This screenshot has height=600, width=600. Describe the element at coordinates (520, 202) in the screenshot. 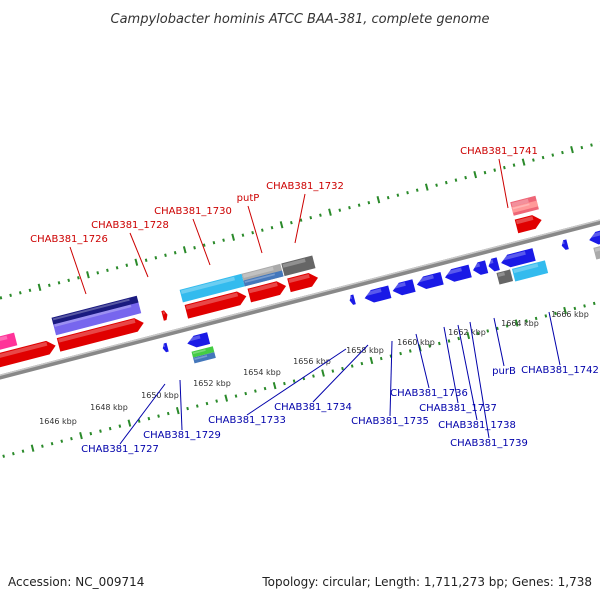

I see `gene-pink-rrna-shine` at that location.